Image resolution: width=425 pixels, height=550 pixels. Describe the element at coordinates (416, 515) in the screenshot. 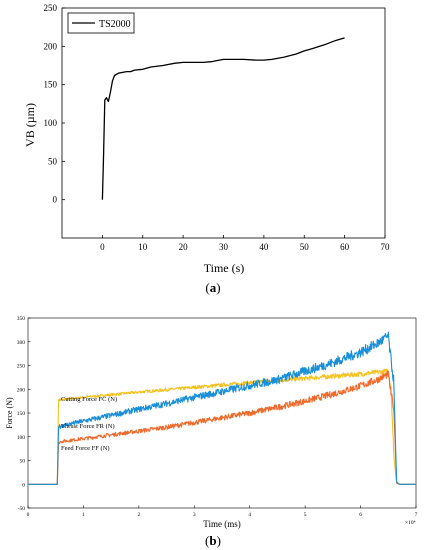

I see `chart-b-xtick-label: 7` at that location.